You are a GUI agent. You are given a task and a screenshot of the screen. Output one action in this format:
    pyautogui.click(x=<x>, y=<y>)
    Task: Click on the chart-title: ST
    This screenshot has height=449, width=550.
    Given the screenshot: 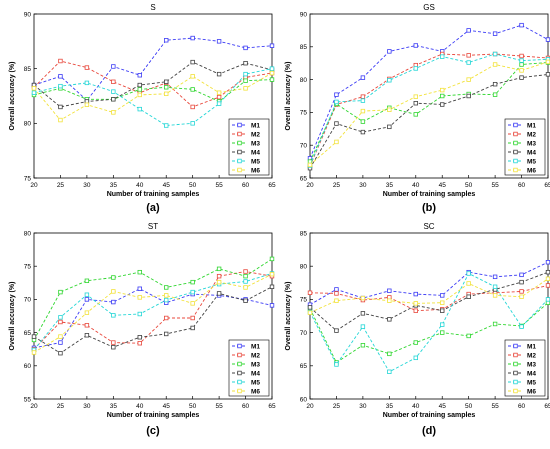 What is the action you would take?
    pyautogui.click(x=153, y=226)
    